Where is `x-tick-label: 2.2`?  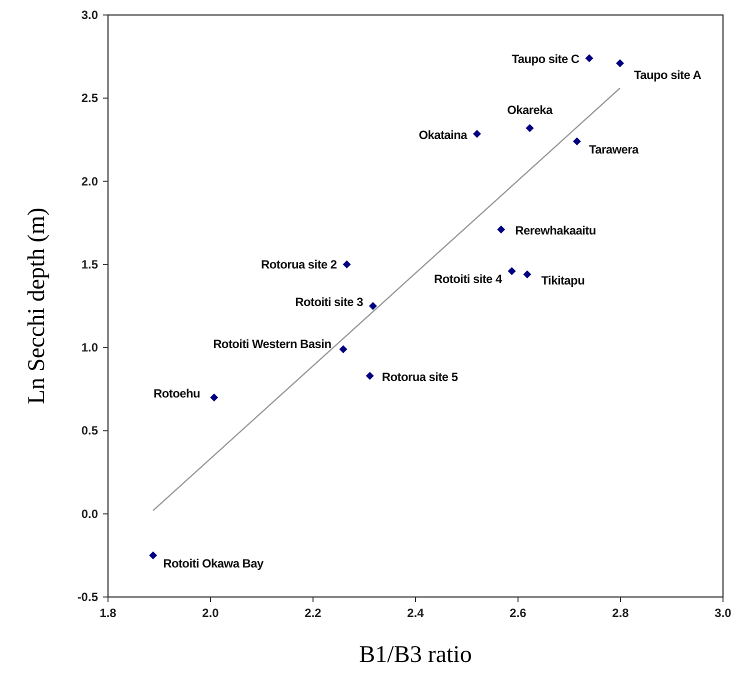 x-tick-label: 2.2 is located at coordinates (313, 613).